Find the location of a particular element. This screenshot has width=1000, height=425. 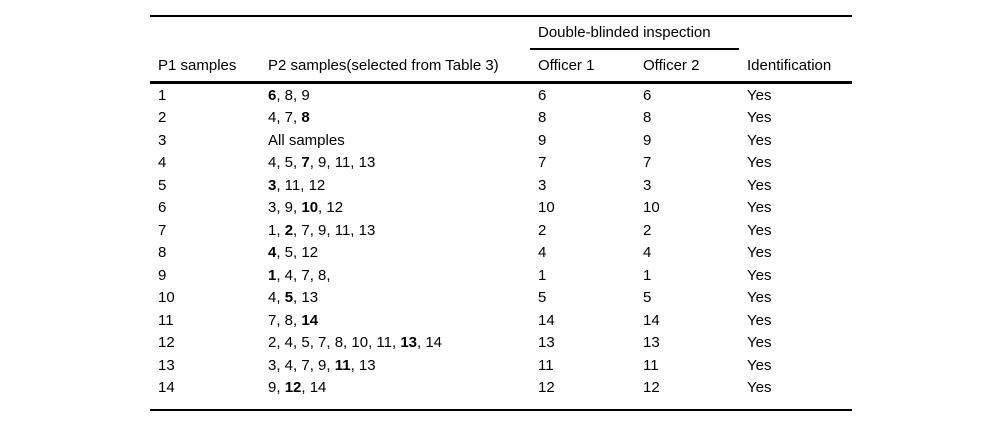

cell-officer2: 4 is located at coordinates (647, 253).